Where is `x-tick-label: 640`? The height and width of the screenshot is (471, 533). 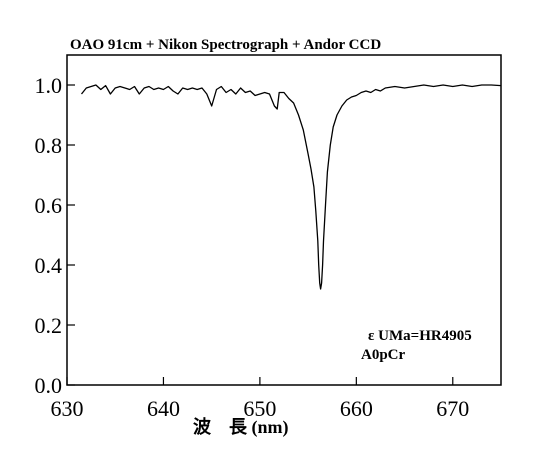
x-tick-label: 640 is located at coordinates (163, 408).